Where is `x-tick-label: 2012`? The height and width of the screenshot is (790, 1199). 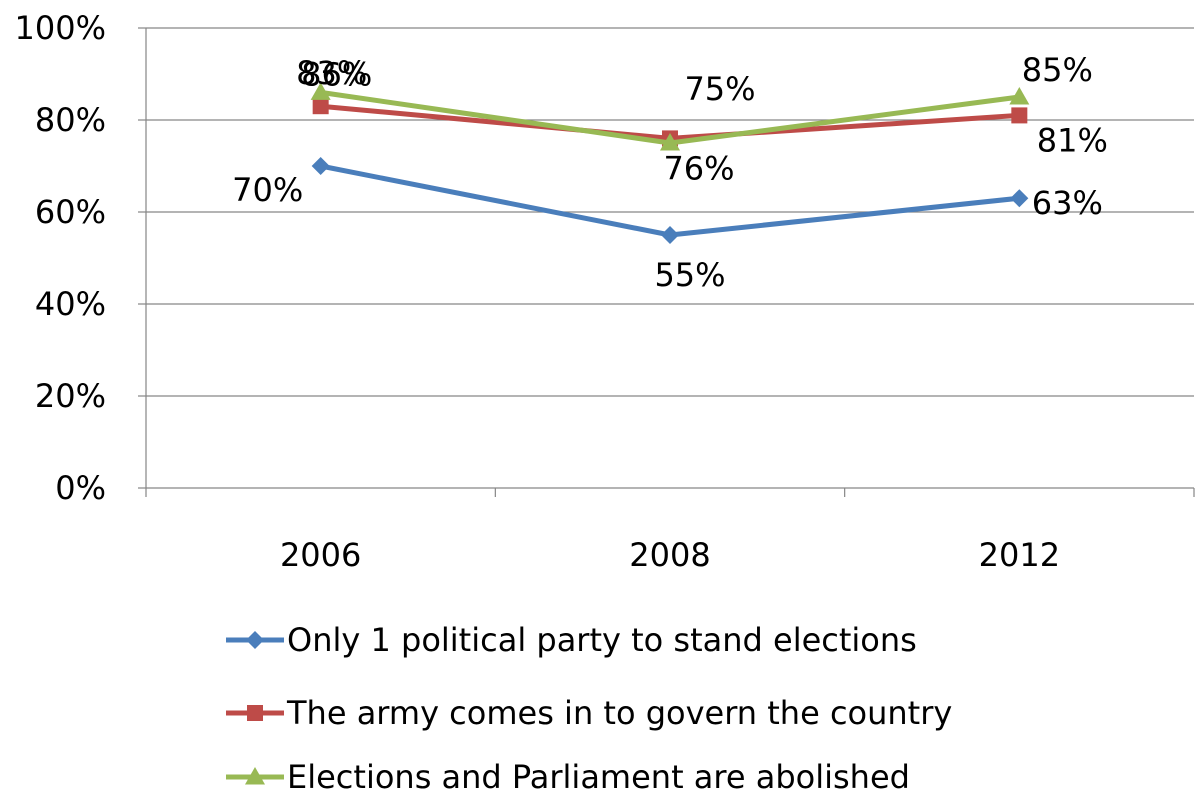 x-tick-label: 2012 is located at coordinates (1019, 555).